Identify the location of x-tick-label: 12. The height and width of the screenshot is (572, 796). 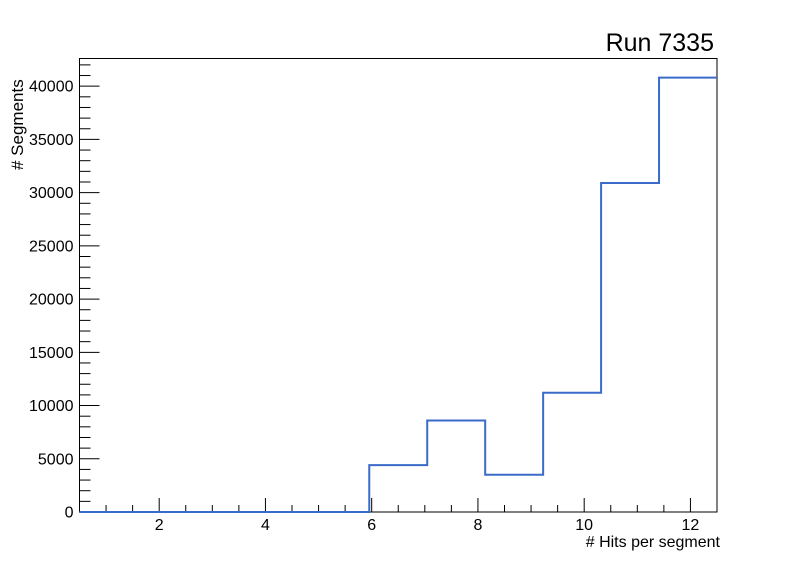
(691, 525).